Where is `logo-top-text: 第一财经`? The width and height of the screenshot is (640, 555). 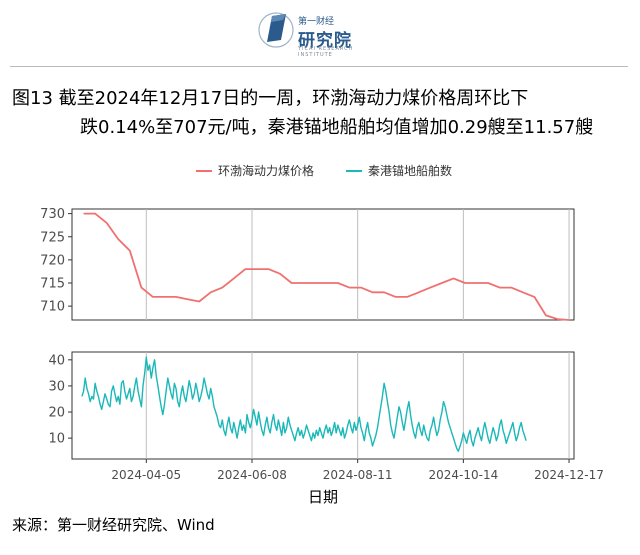
logo-top-text: 第一财经 is located at coordinates (316, 22).